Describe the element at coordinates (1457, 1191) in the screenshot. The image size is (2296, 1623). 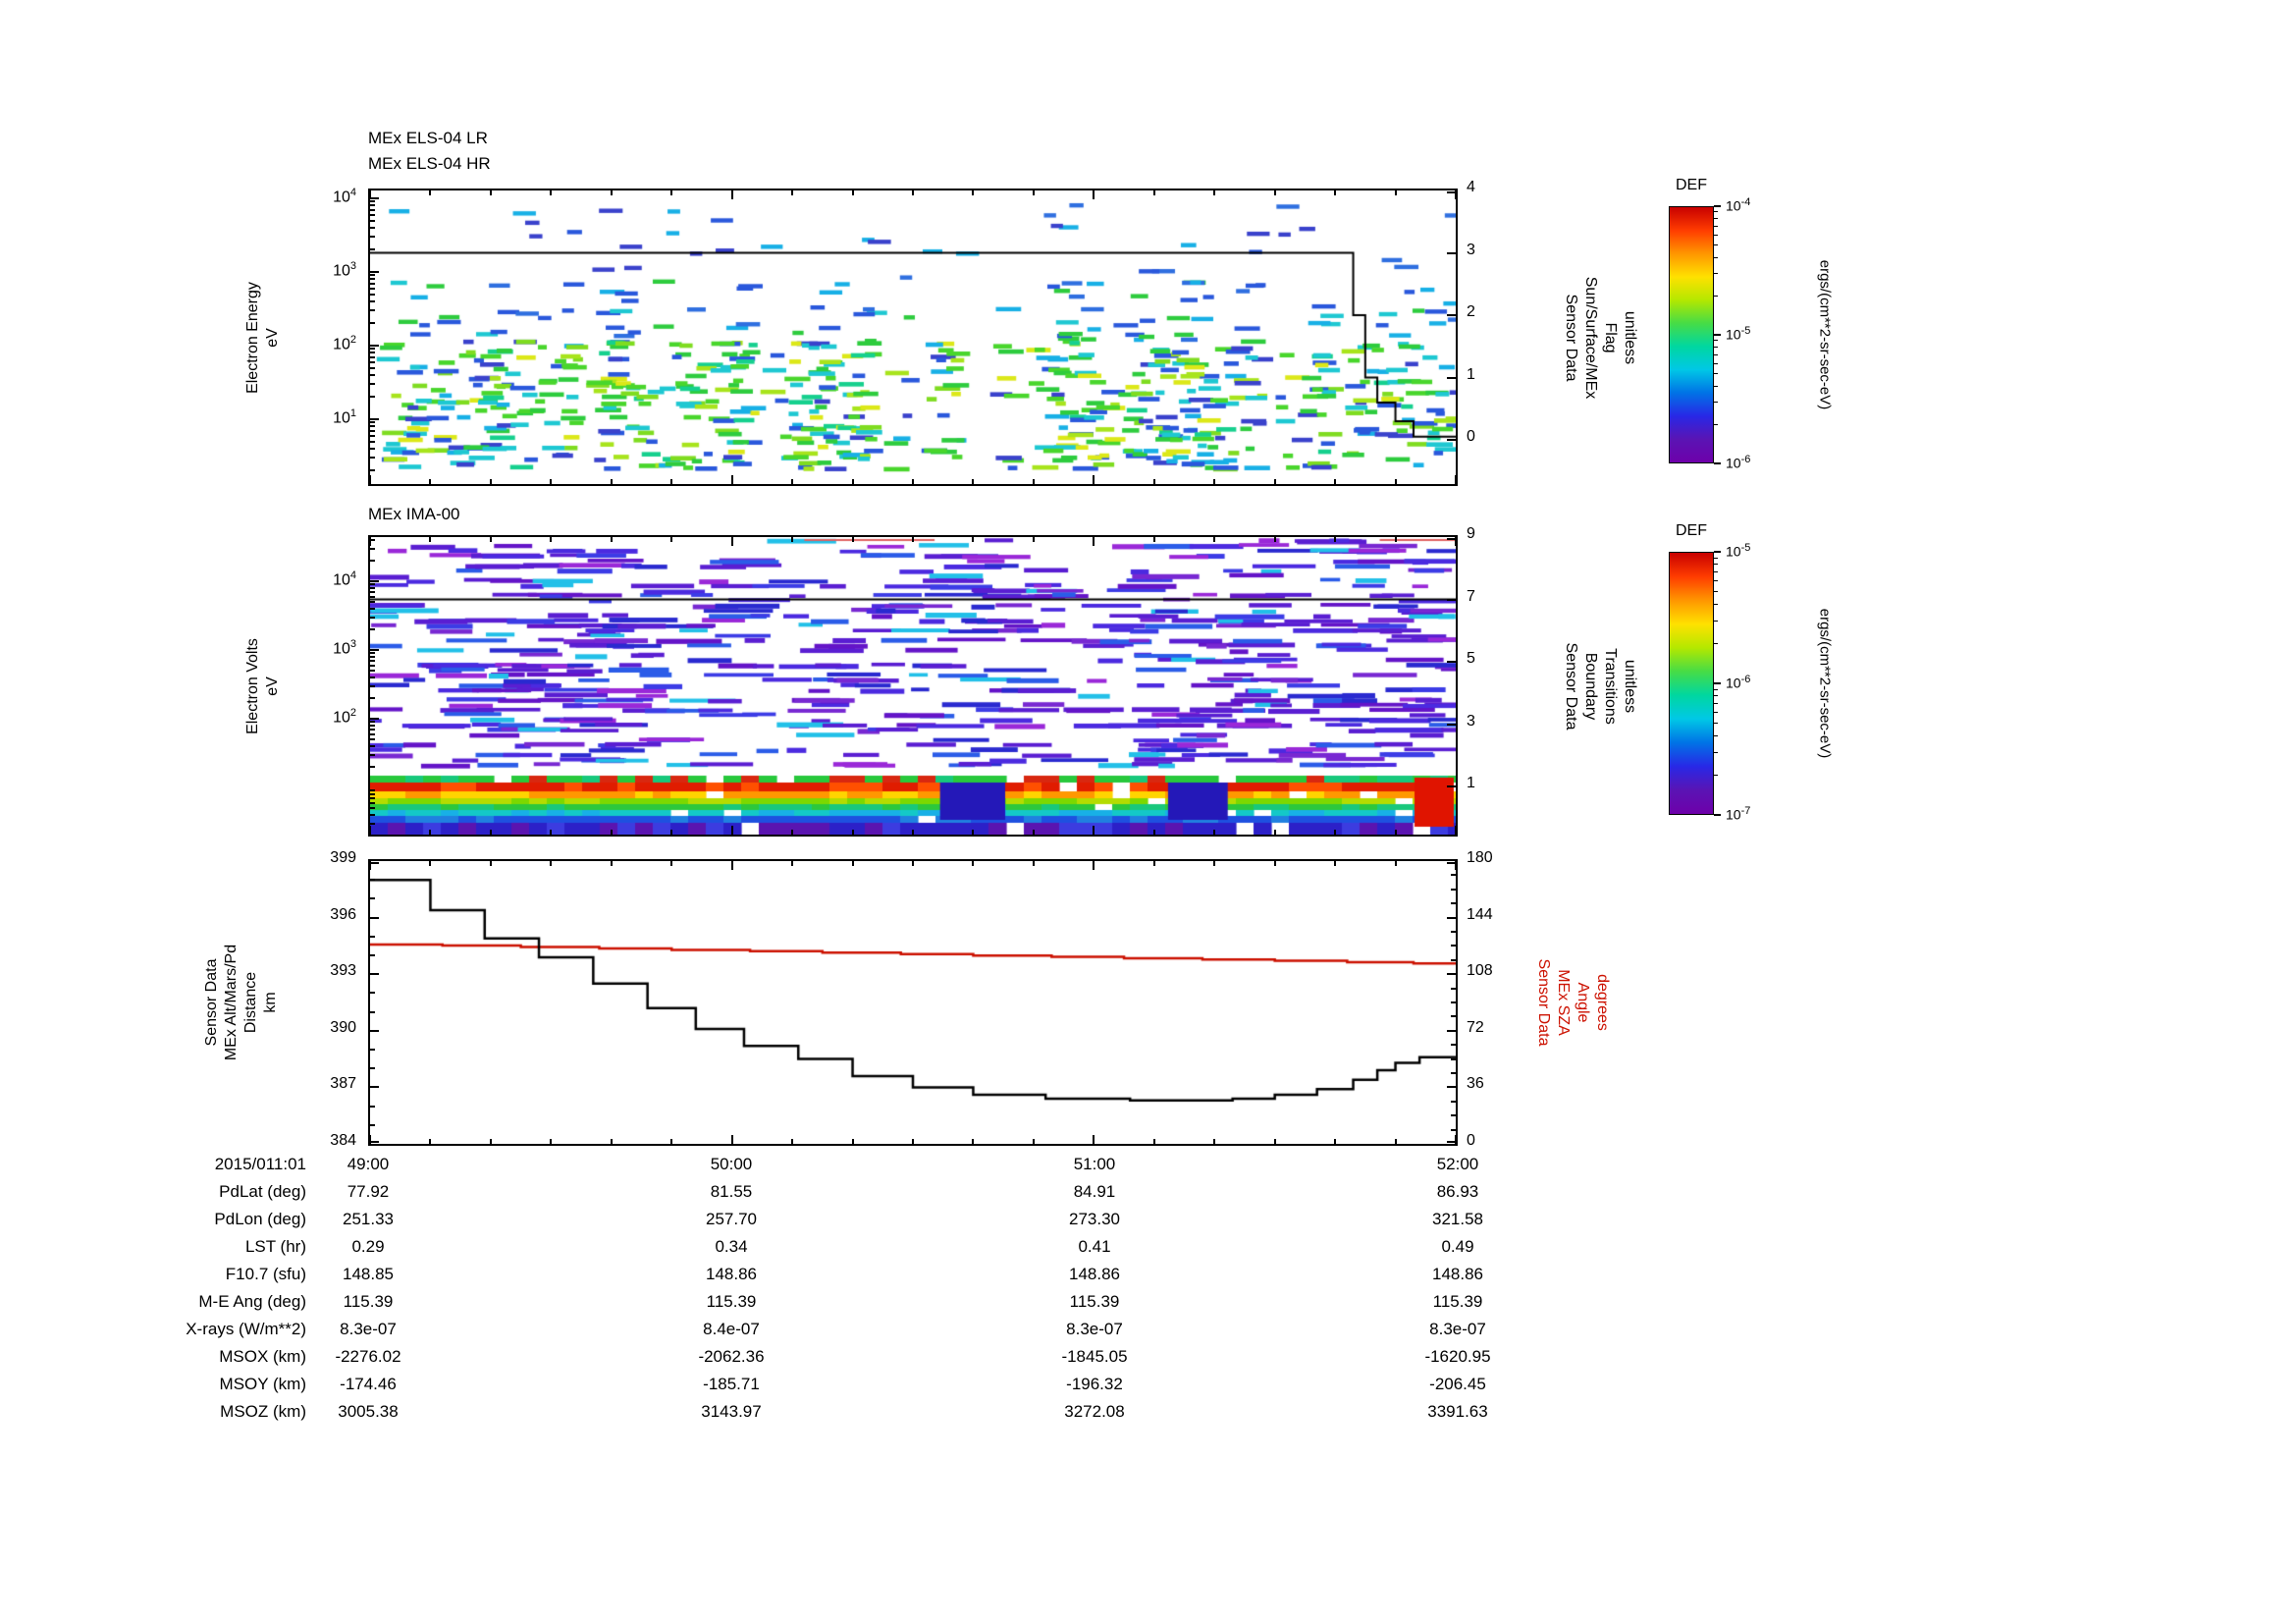
I see `row-value: 86.93` at that location.